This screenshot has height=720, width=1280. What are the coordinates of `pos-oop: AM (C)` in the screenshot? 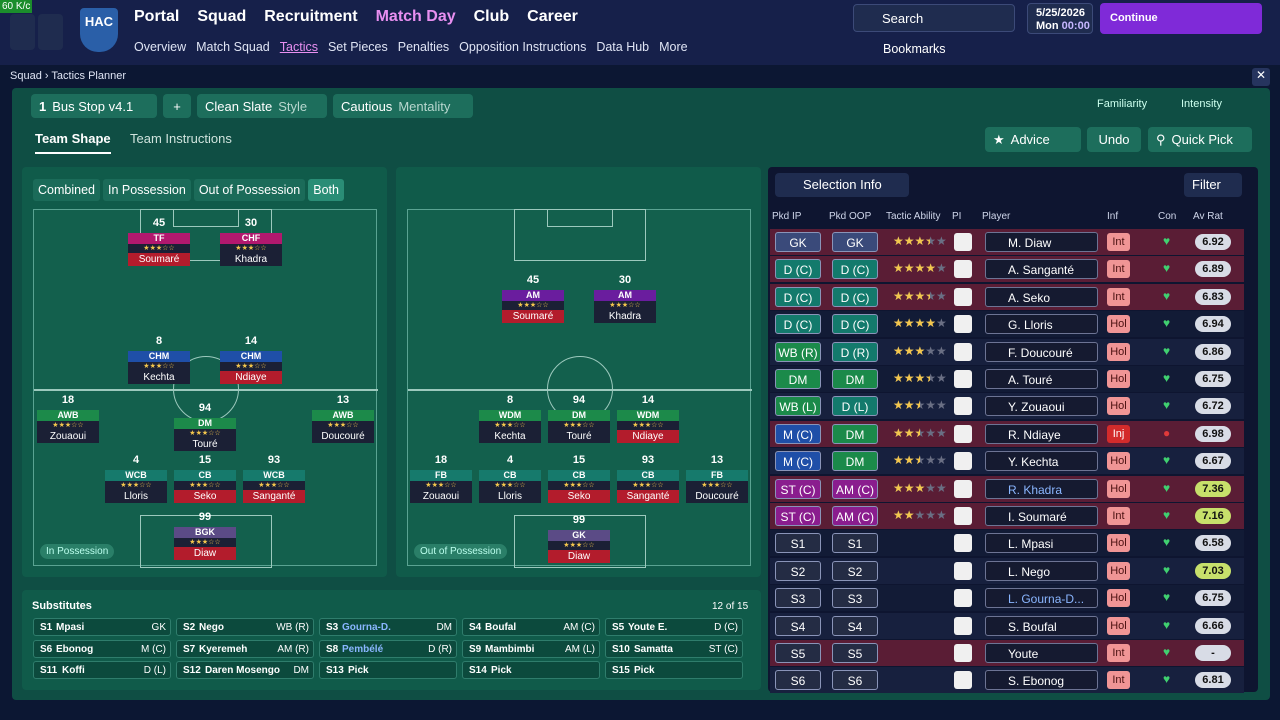 It's located at (855, 516).